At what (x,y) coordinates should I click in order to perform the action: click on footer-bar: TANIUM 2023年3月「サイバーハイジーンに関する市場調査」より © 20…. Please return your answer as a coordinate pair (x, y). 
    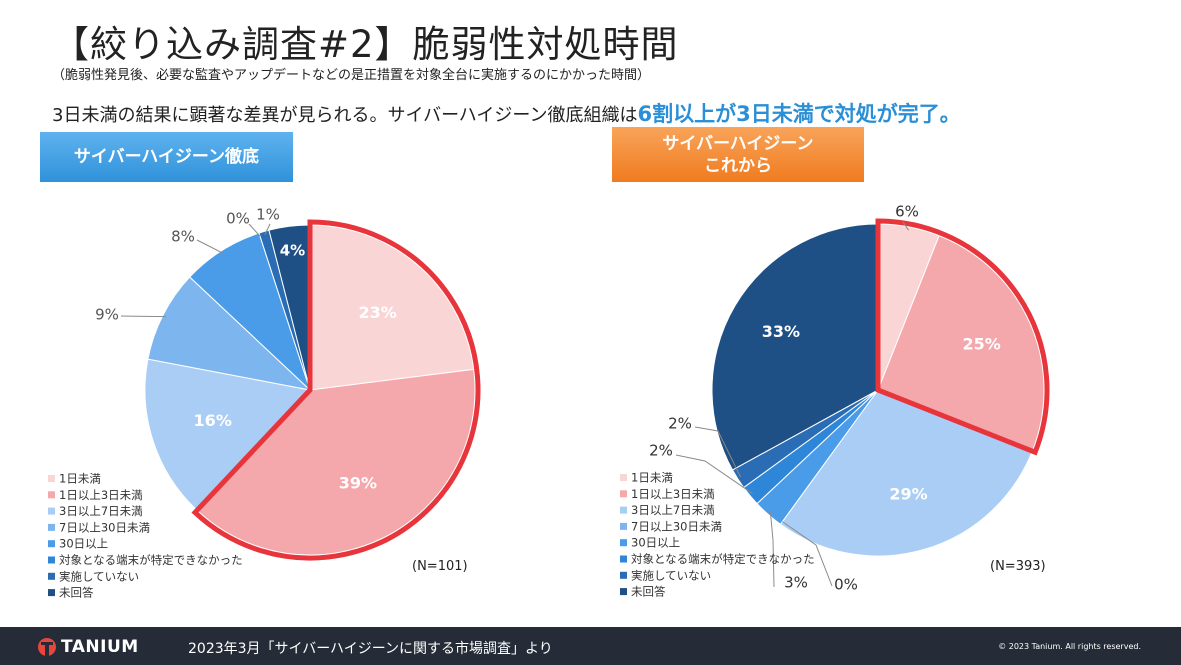
    Looking at the image, I should click on (590, 646).